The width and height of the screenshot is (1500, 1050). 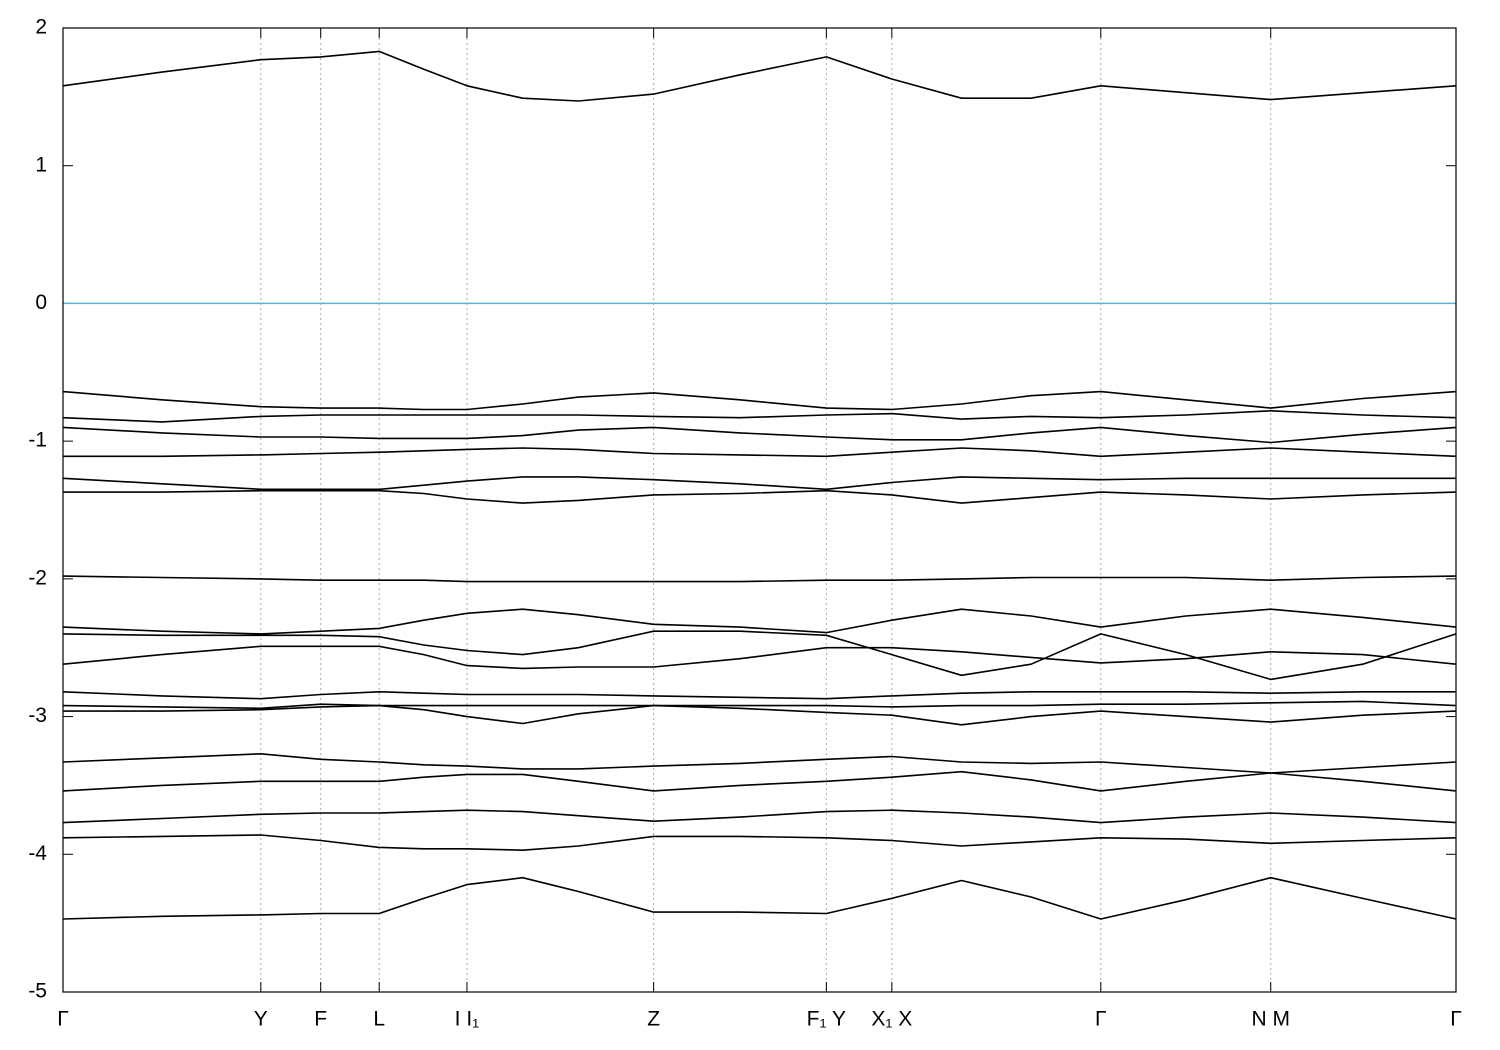 I want to click on y-tick-label: -2, so click(x=37, y=577).